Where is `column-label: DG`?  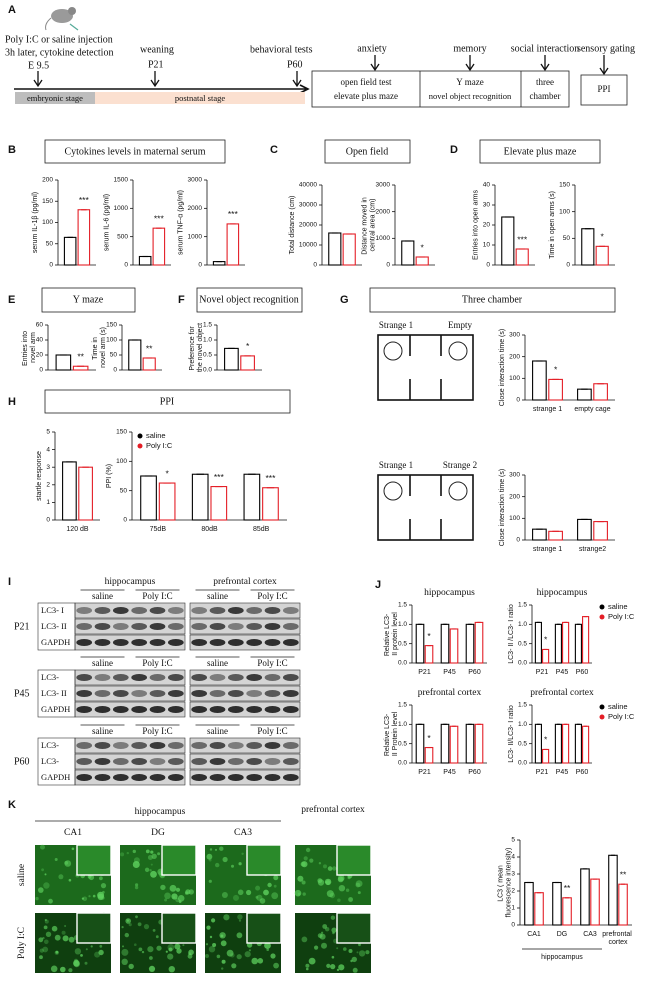
column-label: DG is located at coordinates (158, 833).